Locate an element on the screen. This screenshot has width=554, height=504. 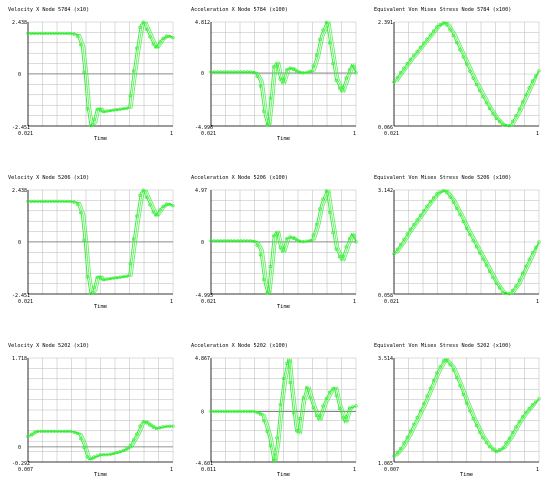
chart-title: Velocity X Node 5784 (x10) is located at coordinates (48, 10).